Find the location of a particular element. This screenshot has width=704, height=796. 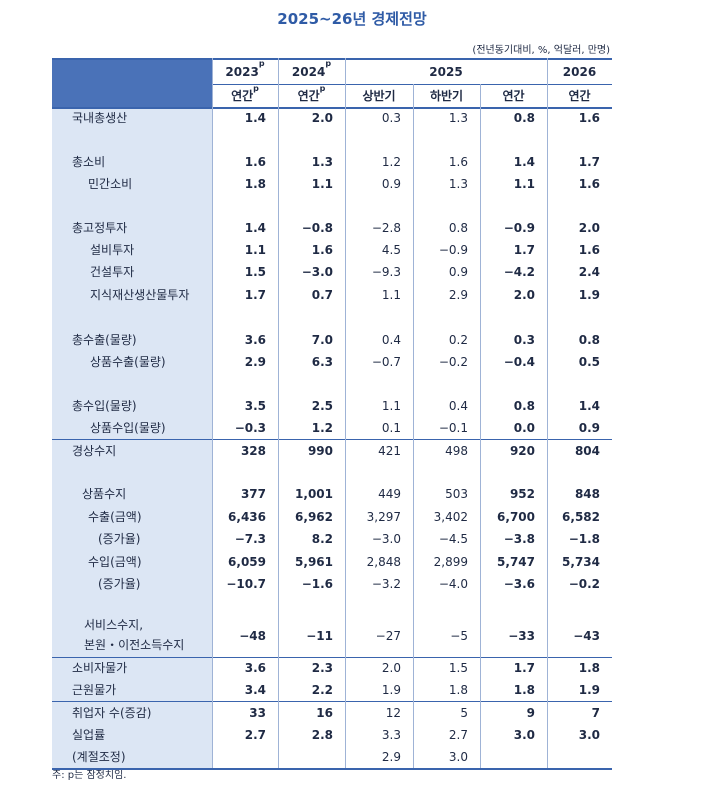

cell: 421 is located at coordinates (389, 451).